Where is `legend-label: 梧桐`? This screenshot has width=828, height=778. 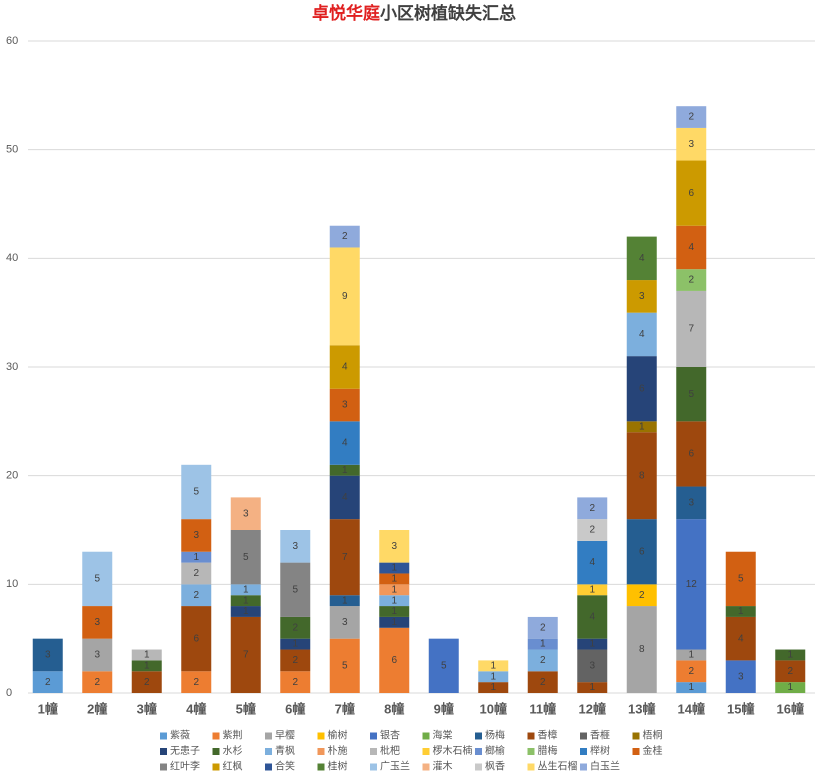 legend-label: 梧桐 is located at coordinates (653, 735).